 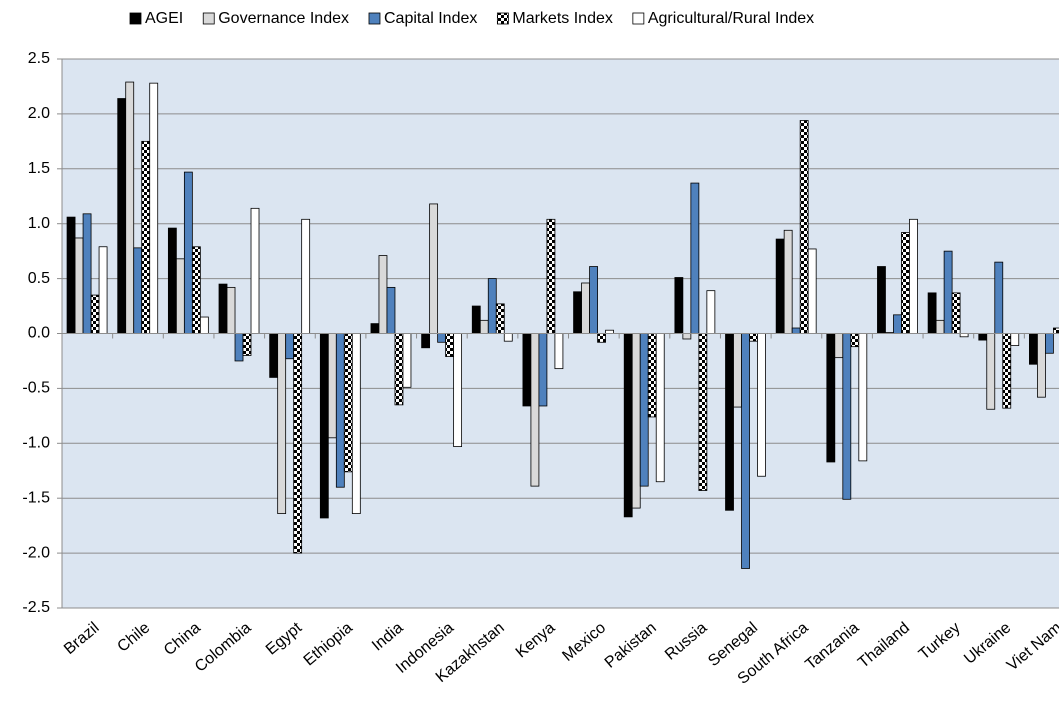 I want to click on x-tick-label: China, so click(x=182, y=639).